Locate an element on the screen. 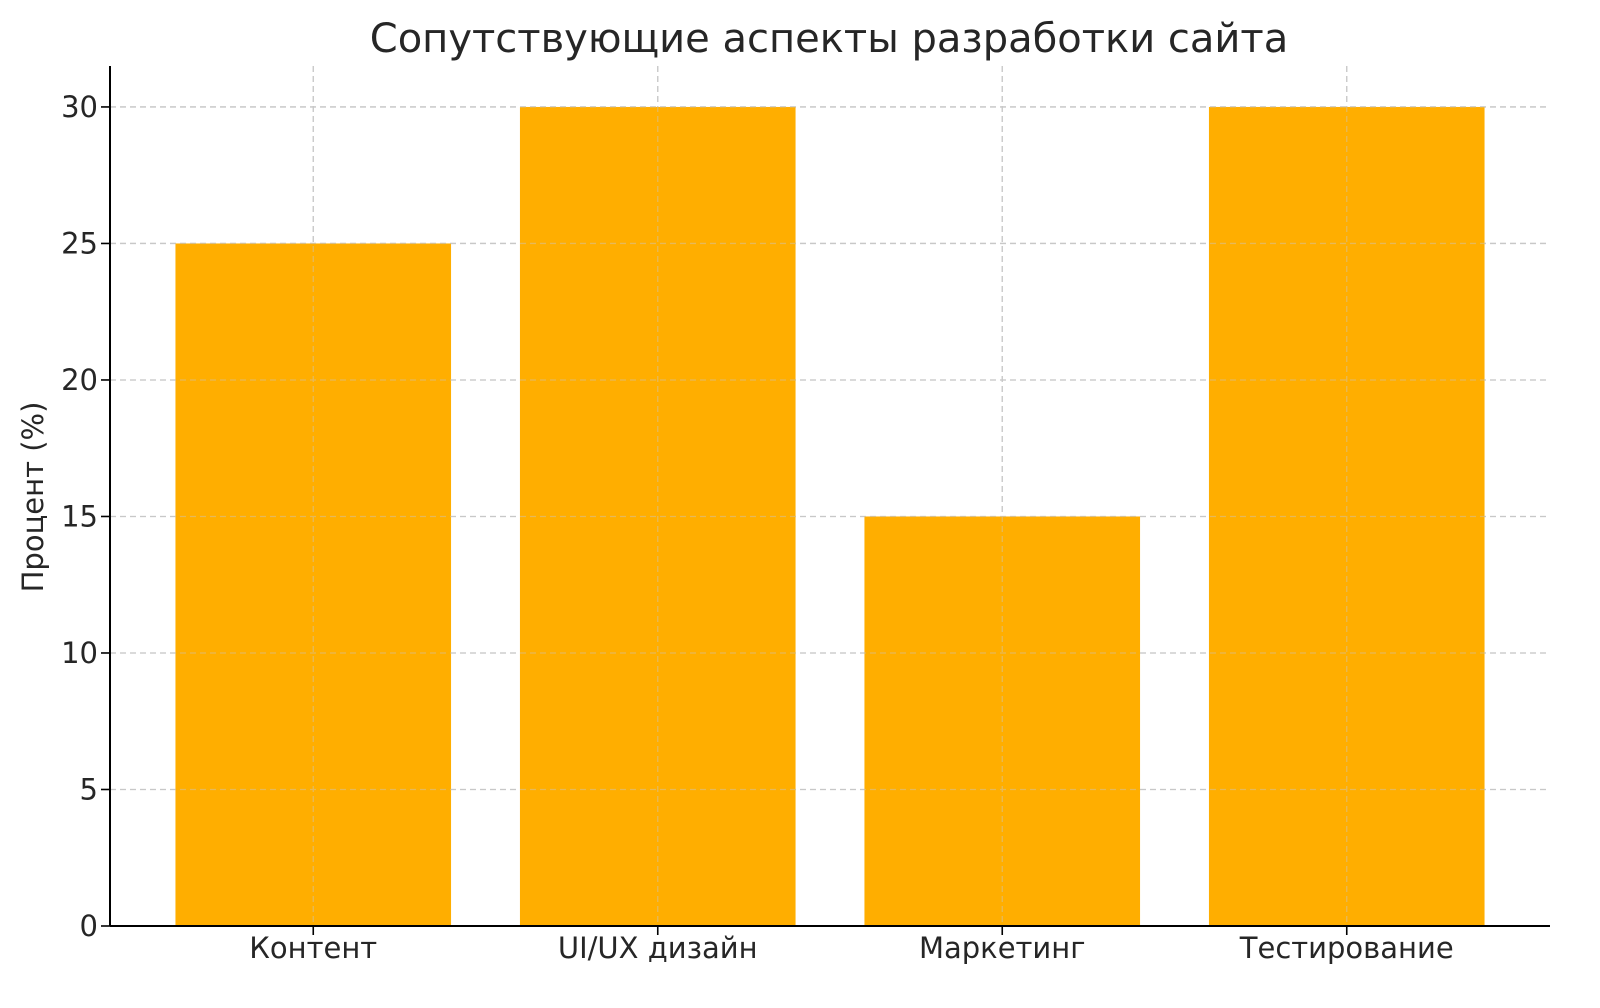 The image size is (1600, 1008). x-tick-label: Маркетинг is located at coordinates (1002, 948).